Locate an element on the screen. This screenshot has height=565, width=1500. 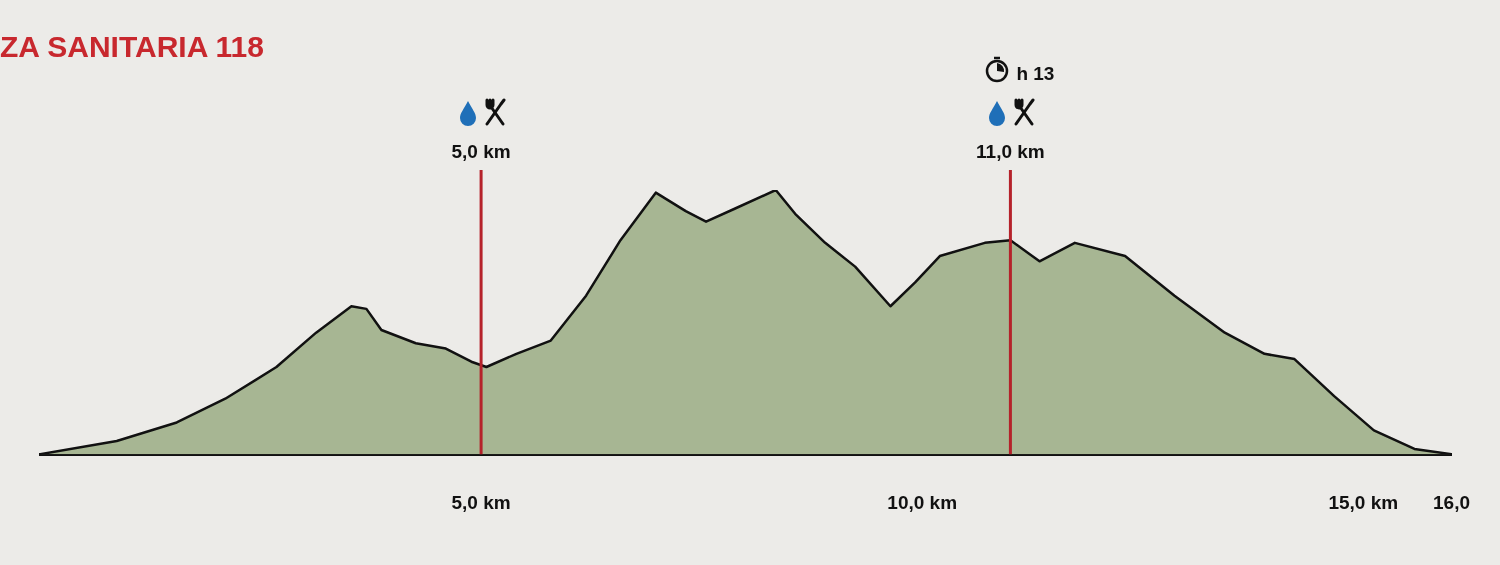
x-tick-label: 15,0 km is located at coordinates (1363, 502).